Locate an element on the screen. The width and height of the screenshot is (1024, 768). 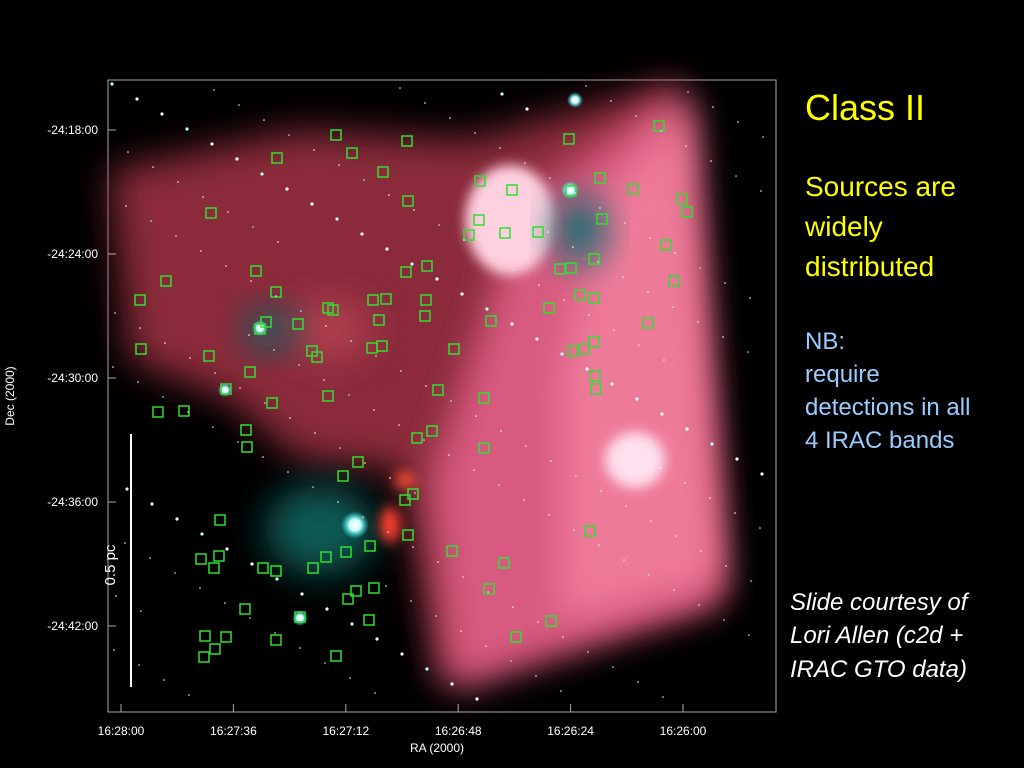
slide-title: Class II is located at coordinates (865, 107).